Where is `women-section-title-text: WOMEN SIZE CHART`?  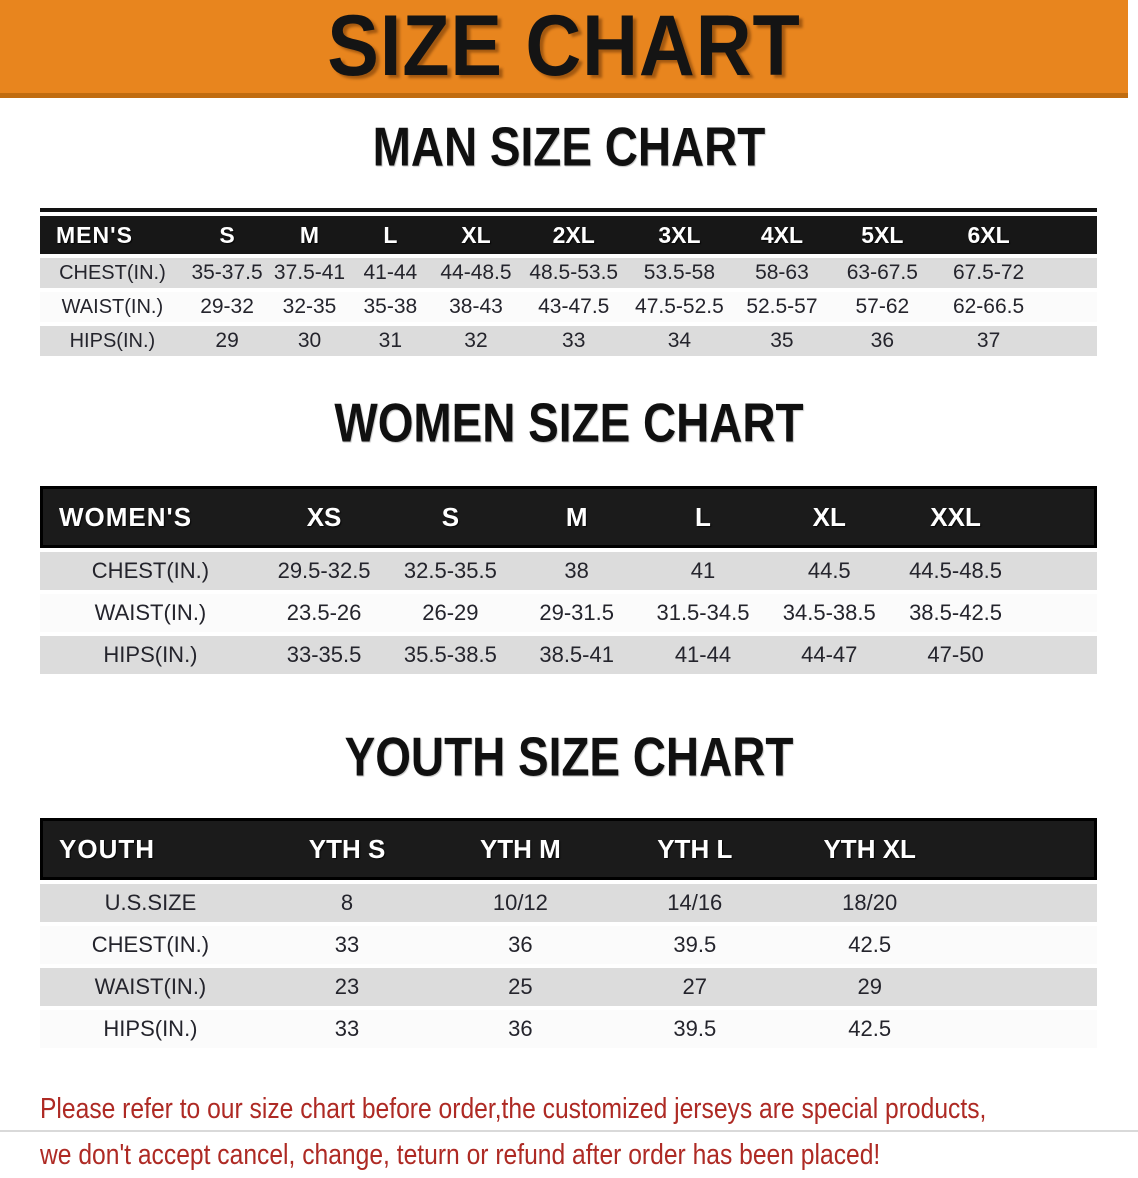 women-section-title-text: WOMEN SIZE CHART is located at coordinates (569, 423).